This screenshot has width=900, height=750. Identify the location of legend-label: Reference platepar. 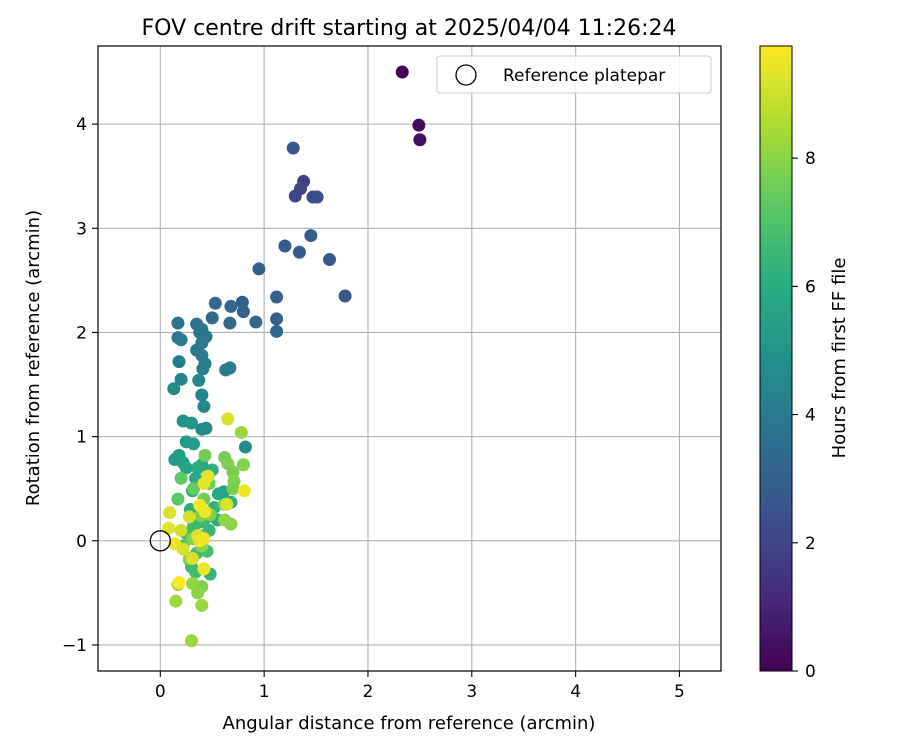
(584, 76).